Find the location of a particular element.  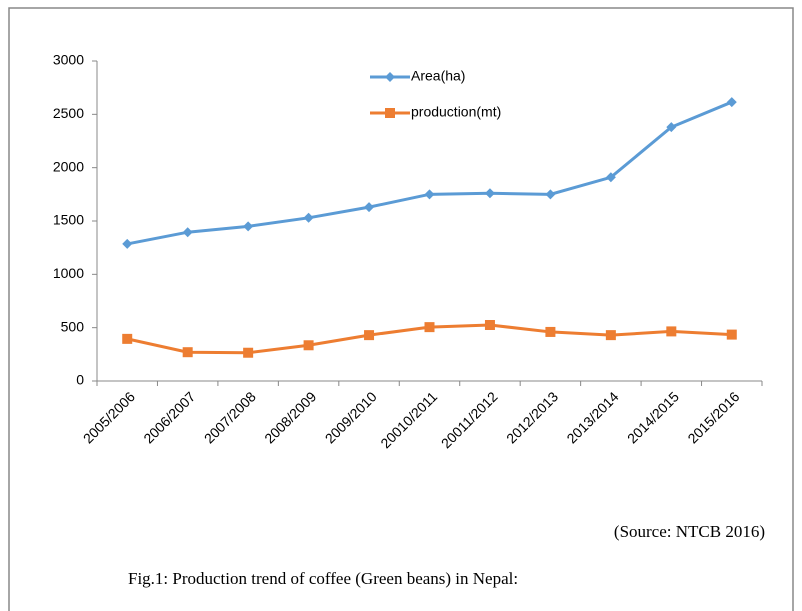

source-note: (Source: NTCB 2016) is located at coordinates (689, 531).